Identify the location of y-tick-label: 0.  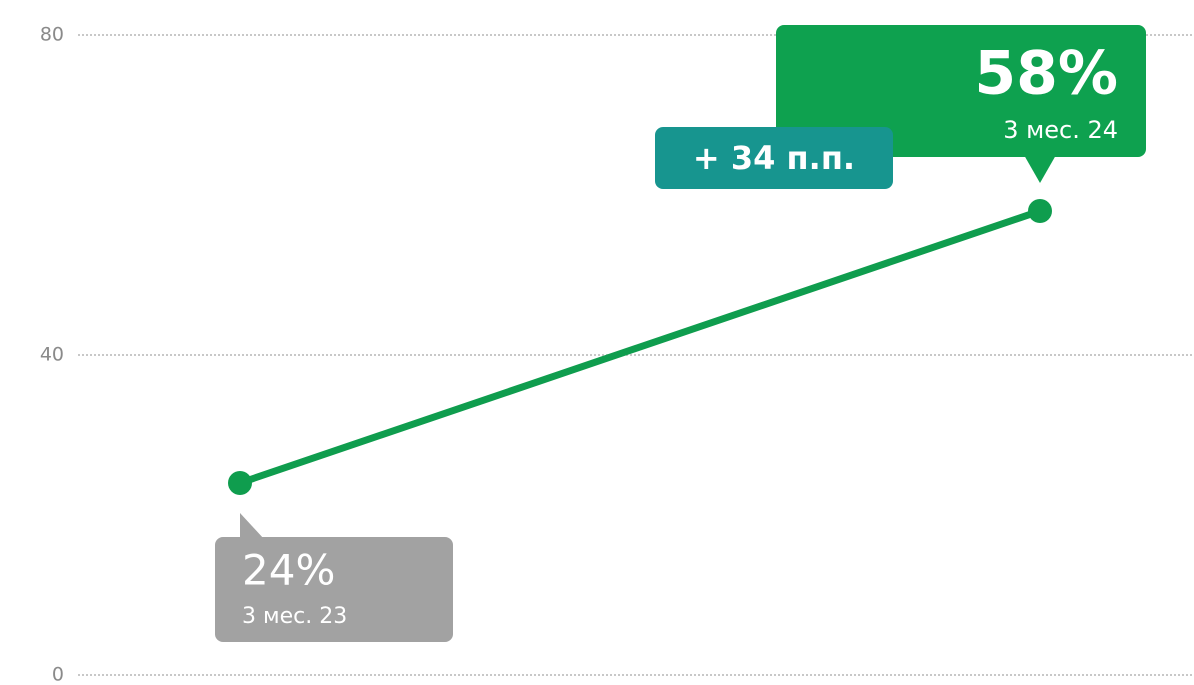
(58, 674).